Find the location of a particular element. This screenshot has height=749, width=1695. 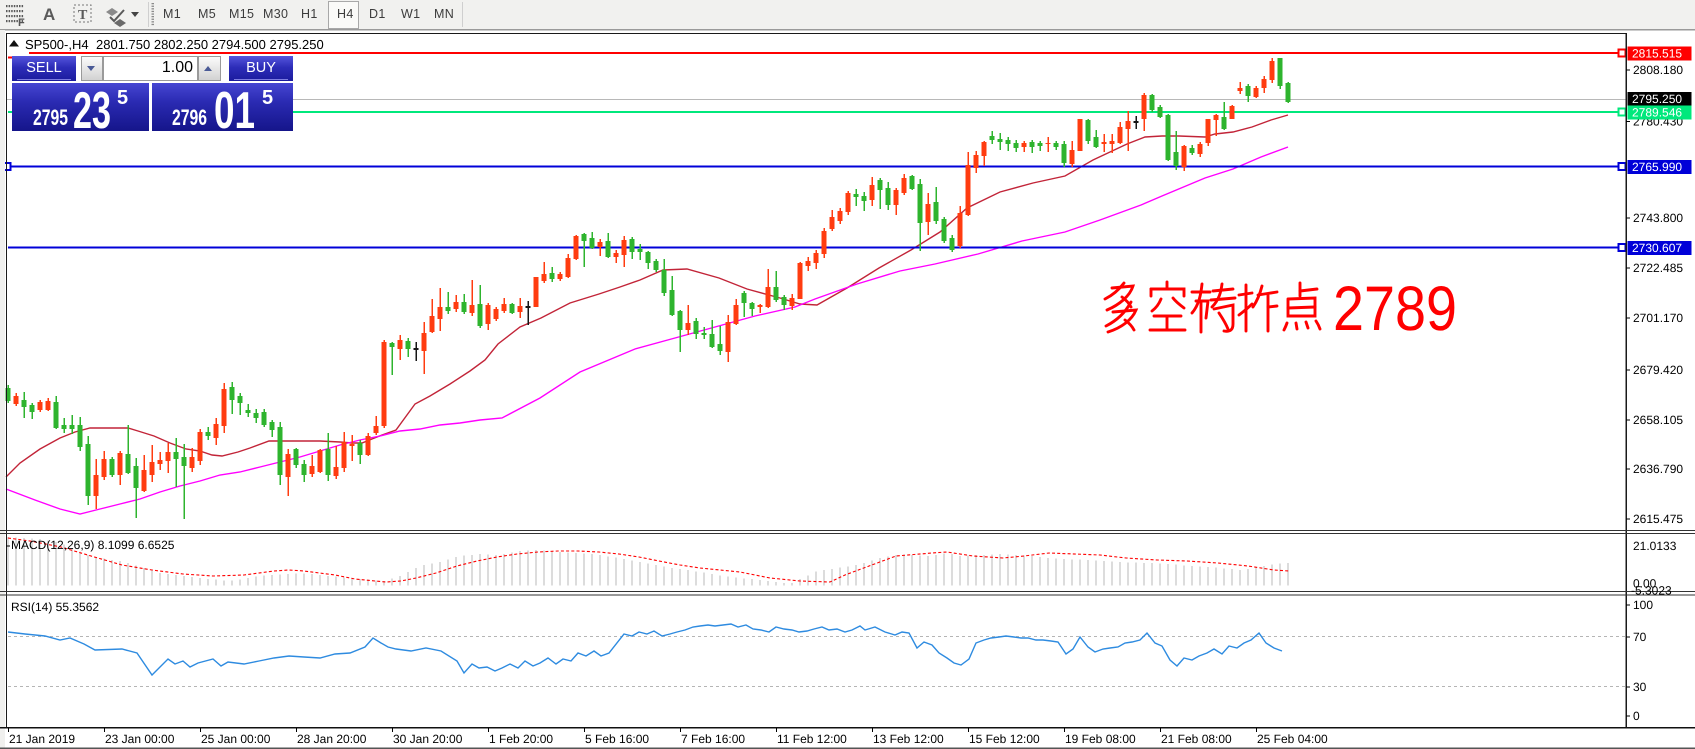

svg-text: 21.0133 is located at coordinates (1655, 546).